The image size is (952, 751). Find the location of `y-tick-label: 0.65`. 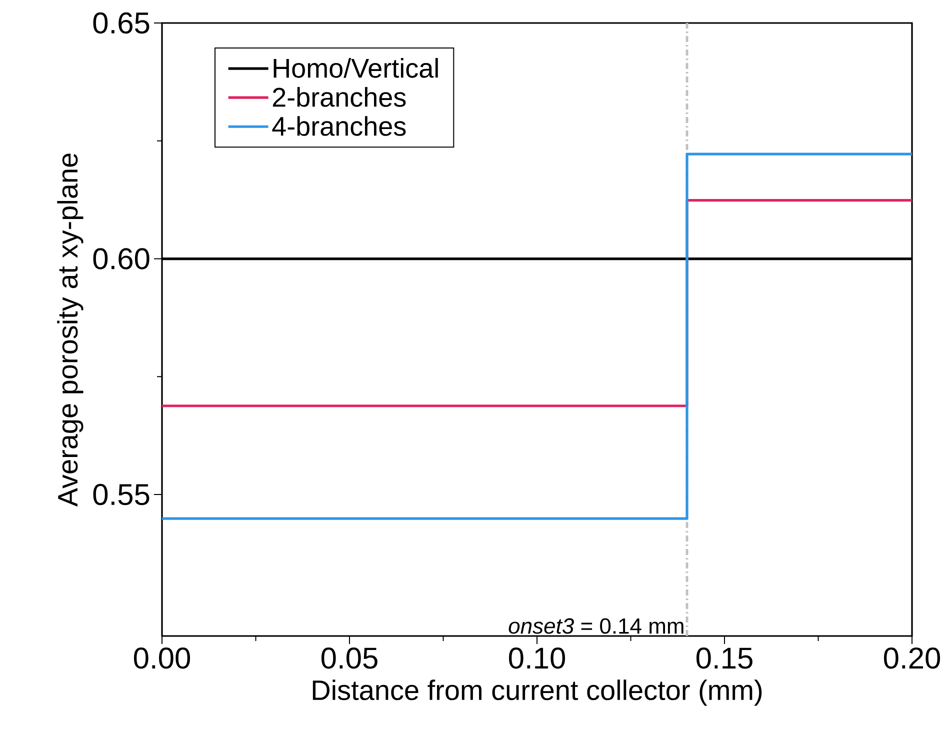

y-tick-label: 0.65 is located at coordinates (121, 23).